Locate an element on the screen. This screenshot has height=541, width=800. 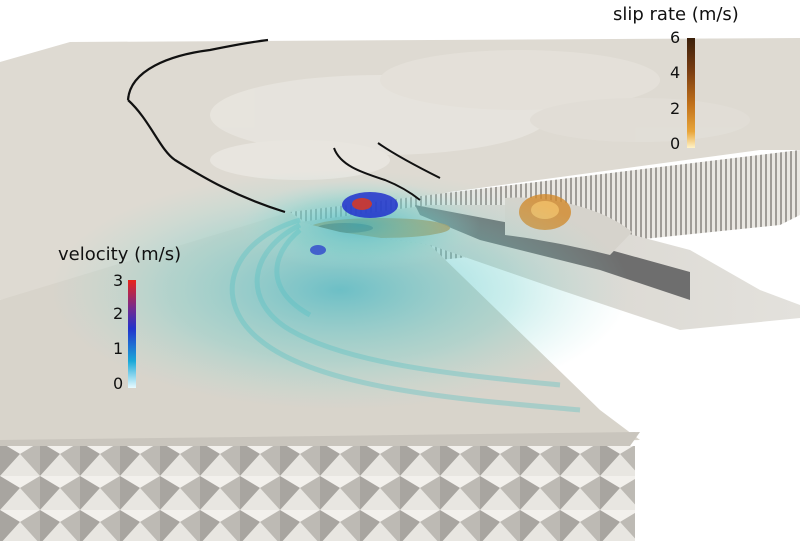
fault-trace-middle is located at coordinates (377, 174).